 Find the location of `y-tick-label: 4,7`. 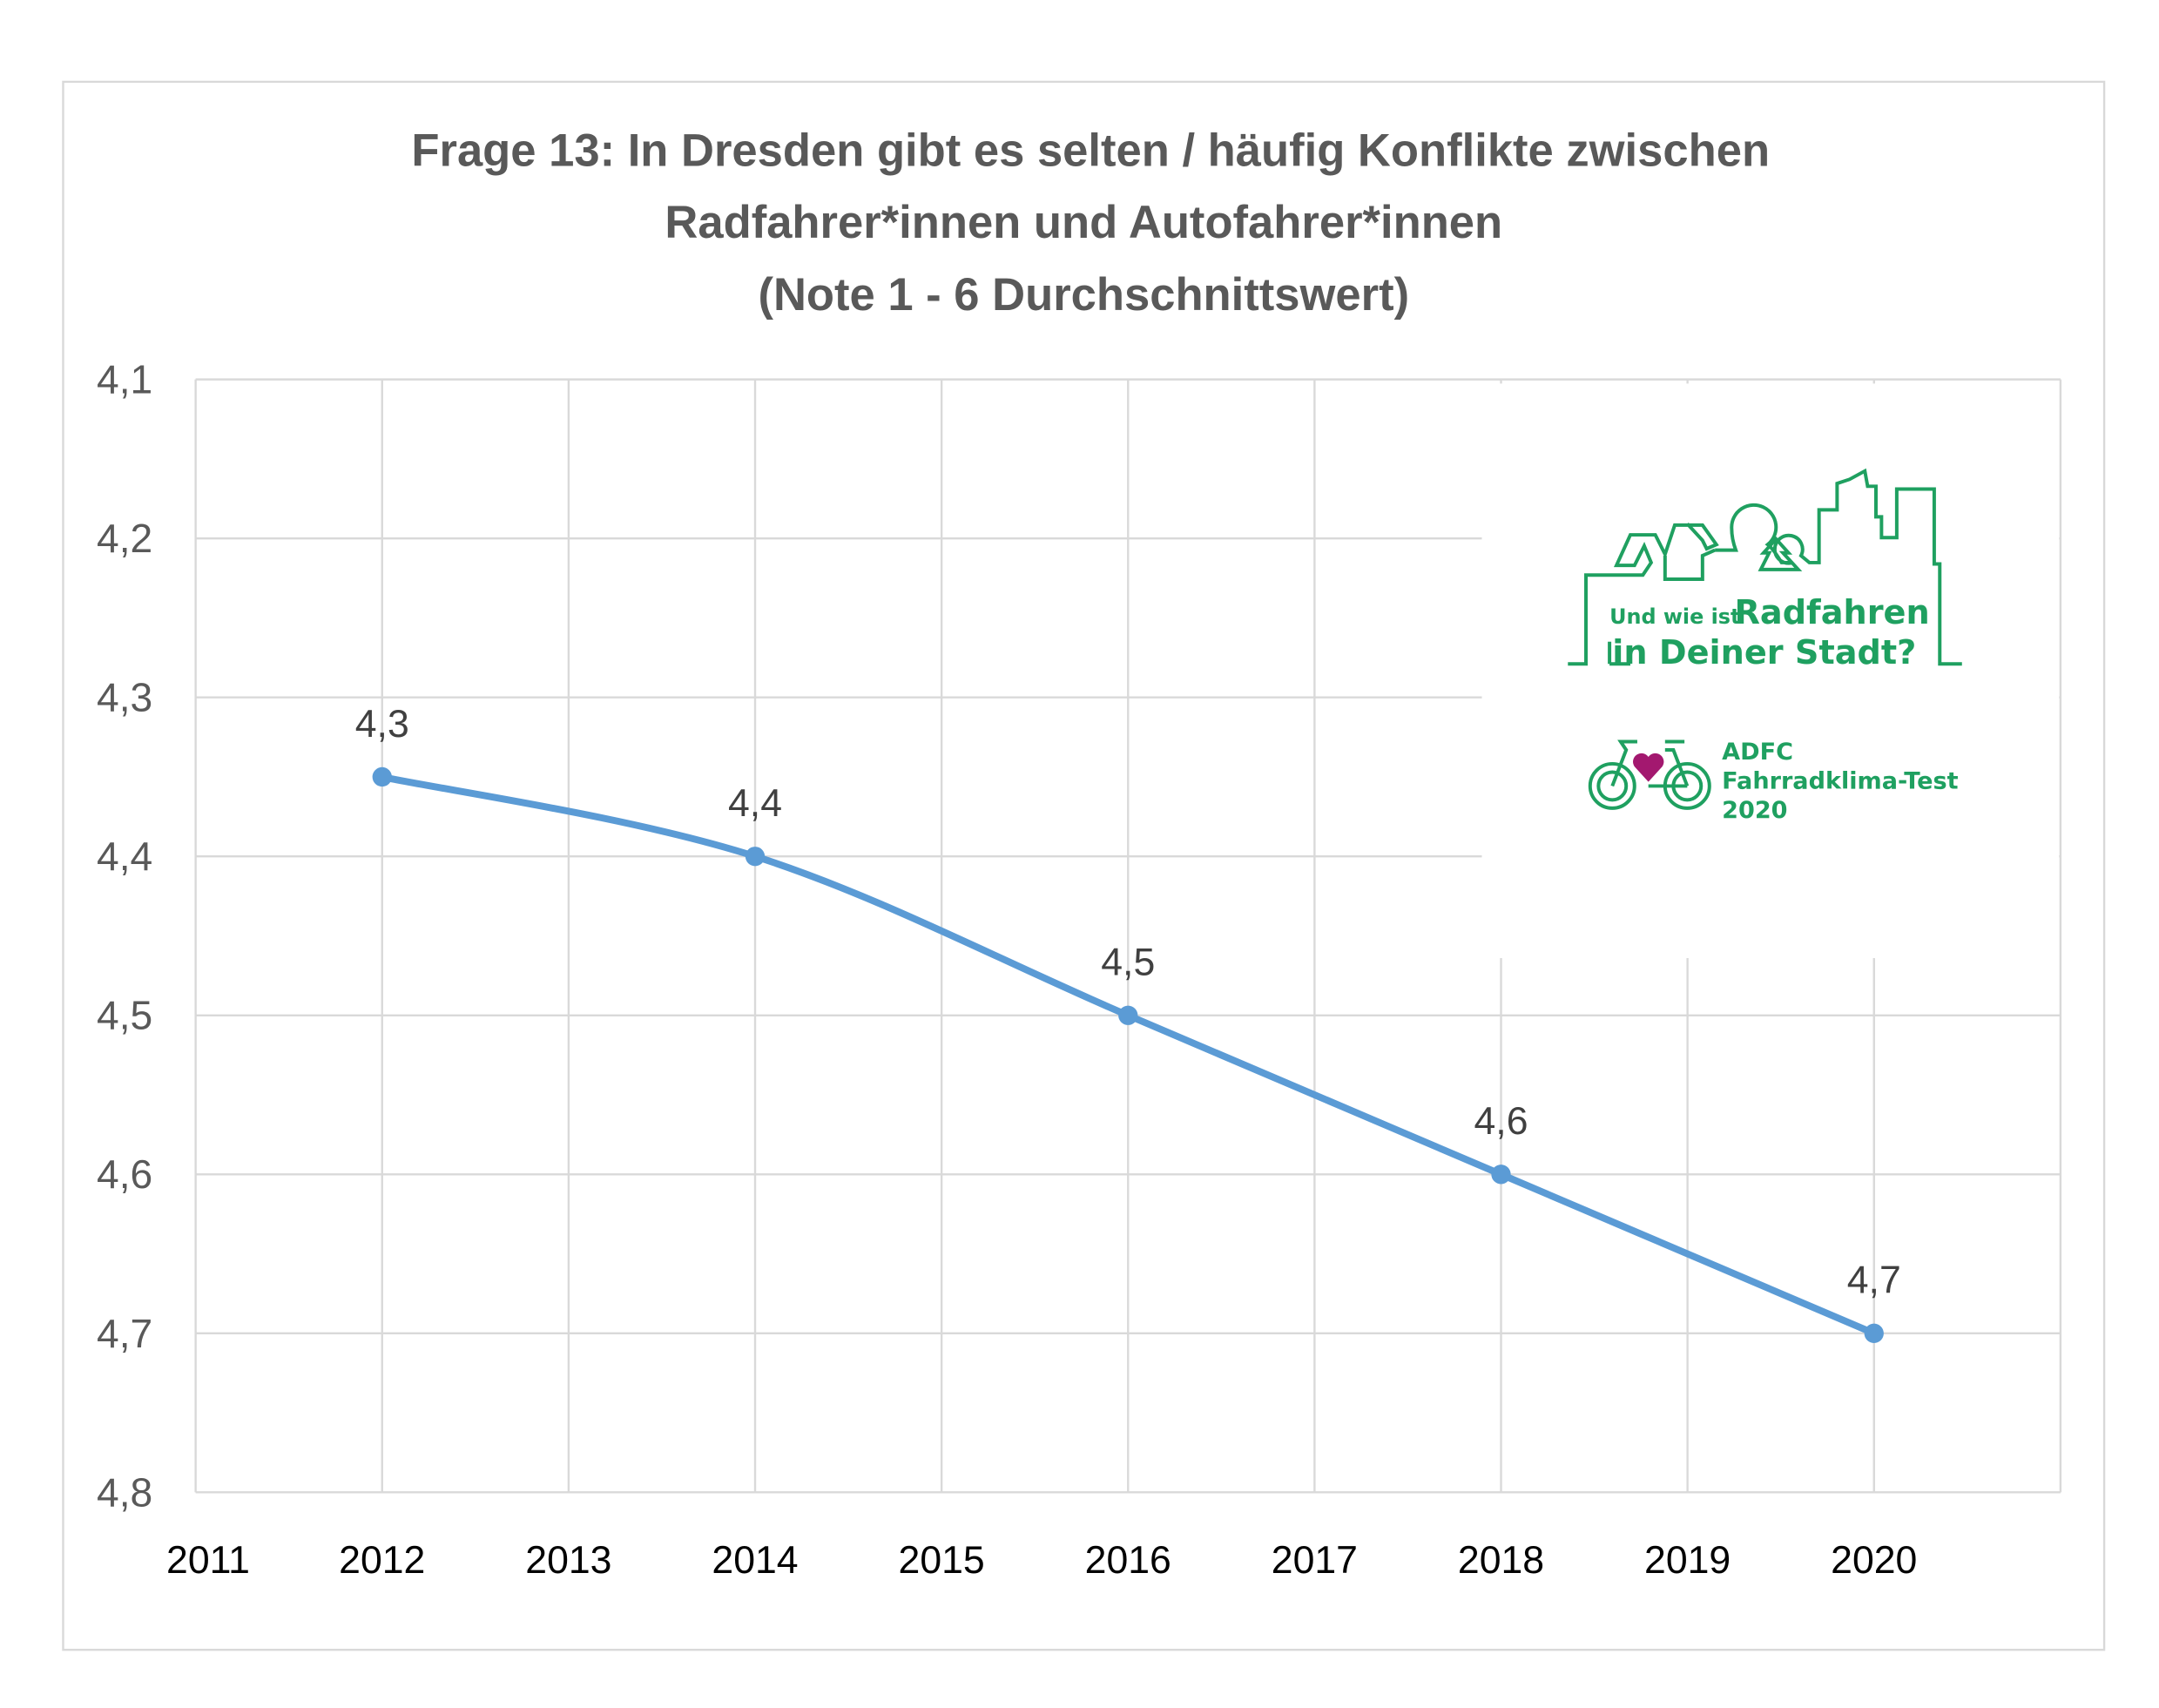

y-tick-label: 4,7 is located at coordinates (124, 1333).